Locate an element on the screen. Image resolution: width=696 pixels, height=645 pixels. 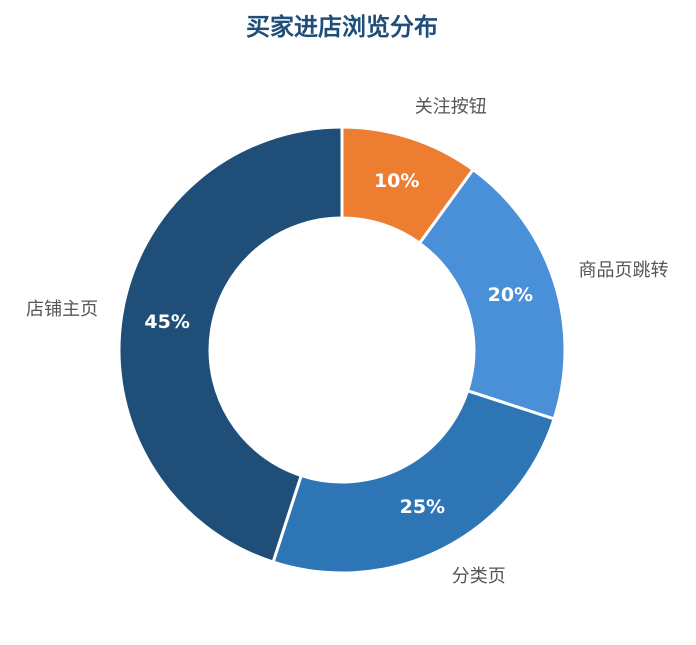
value-label: 20% is located at coordinates (510, 295).